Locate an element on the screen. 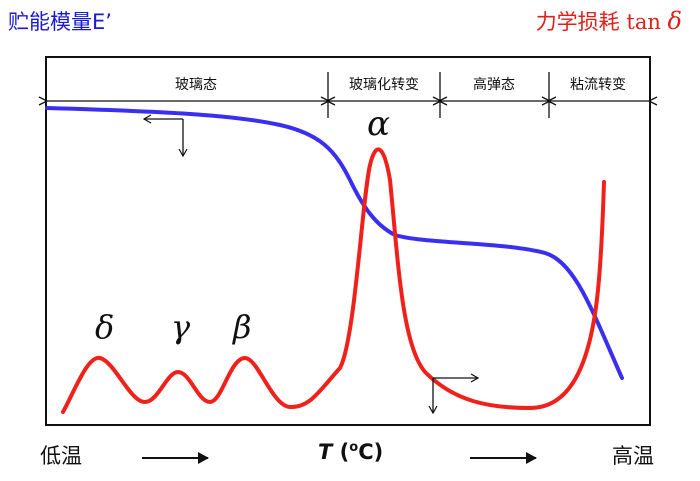  temperature-axis-title: T (oC) is located at coordinates (350, 452).